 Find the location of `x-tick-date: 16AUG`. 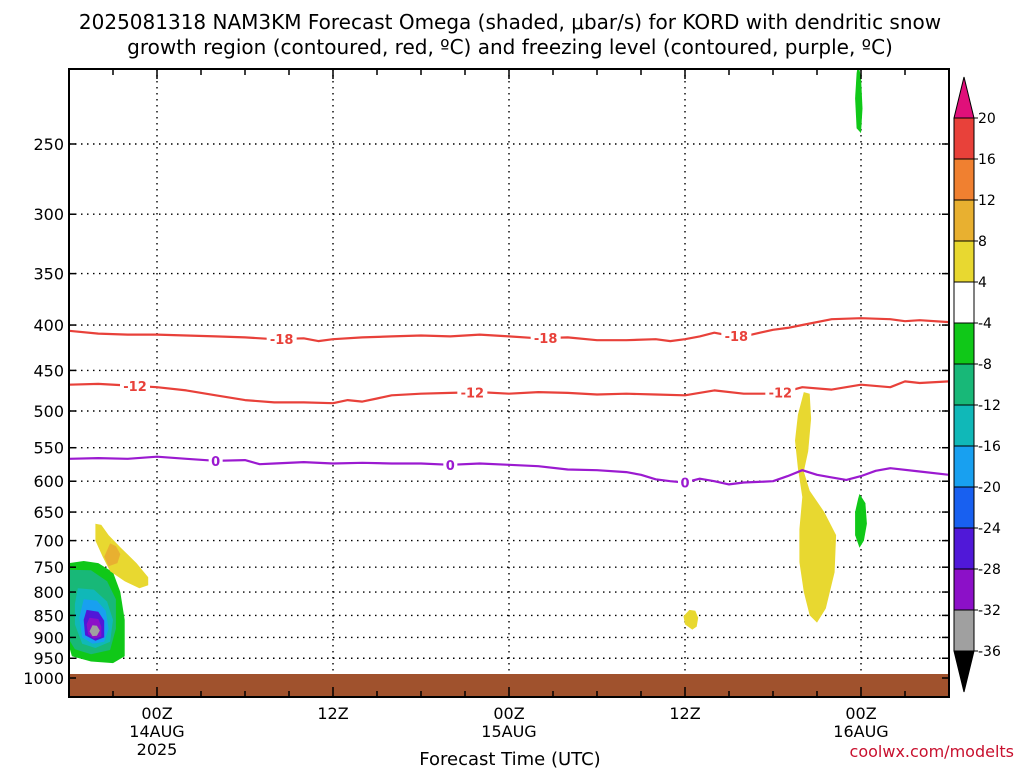

x-tick-date: 16AUG is located at coordinates (860, 731).